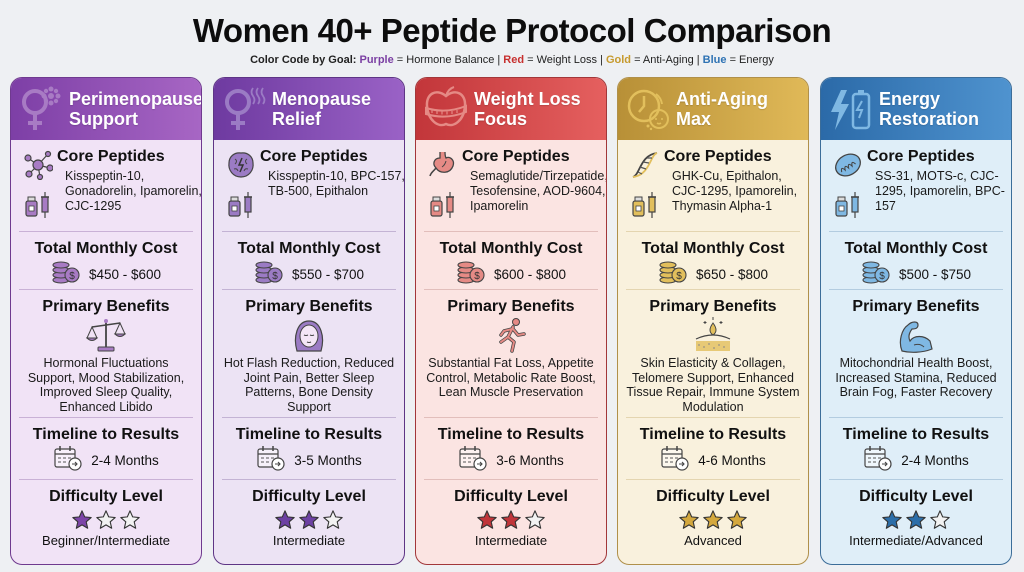  Describe the element at coordinates (648, 109) in the screenshot. I see `clock-face-icon` at that location.